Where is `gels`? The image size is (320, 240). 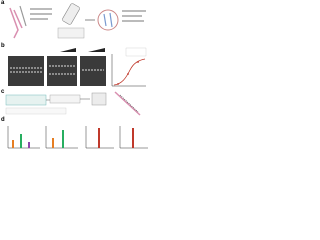
gels is located at coordinates (57, 67).